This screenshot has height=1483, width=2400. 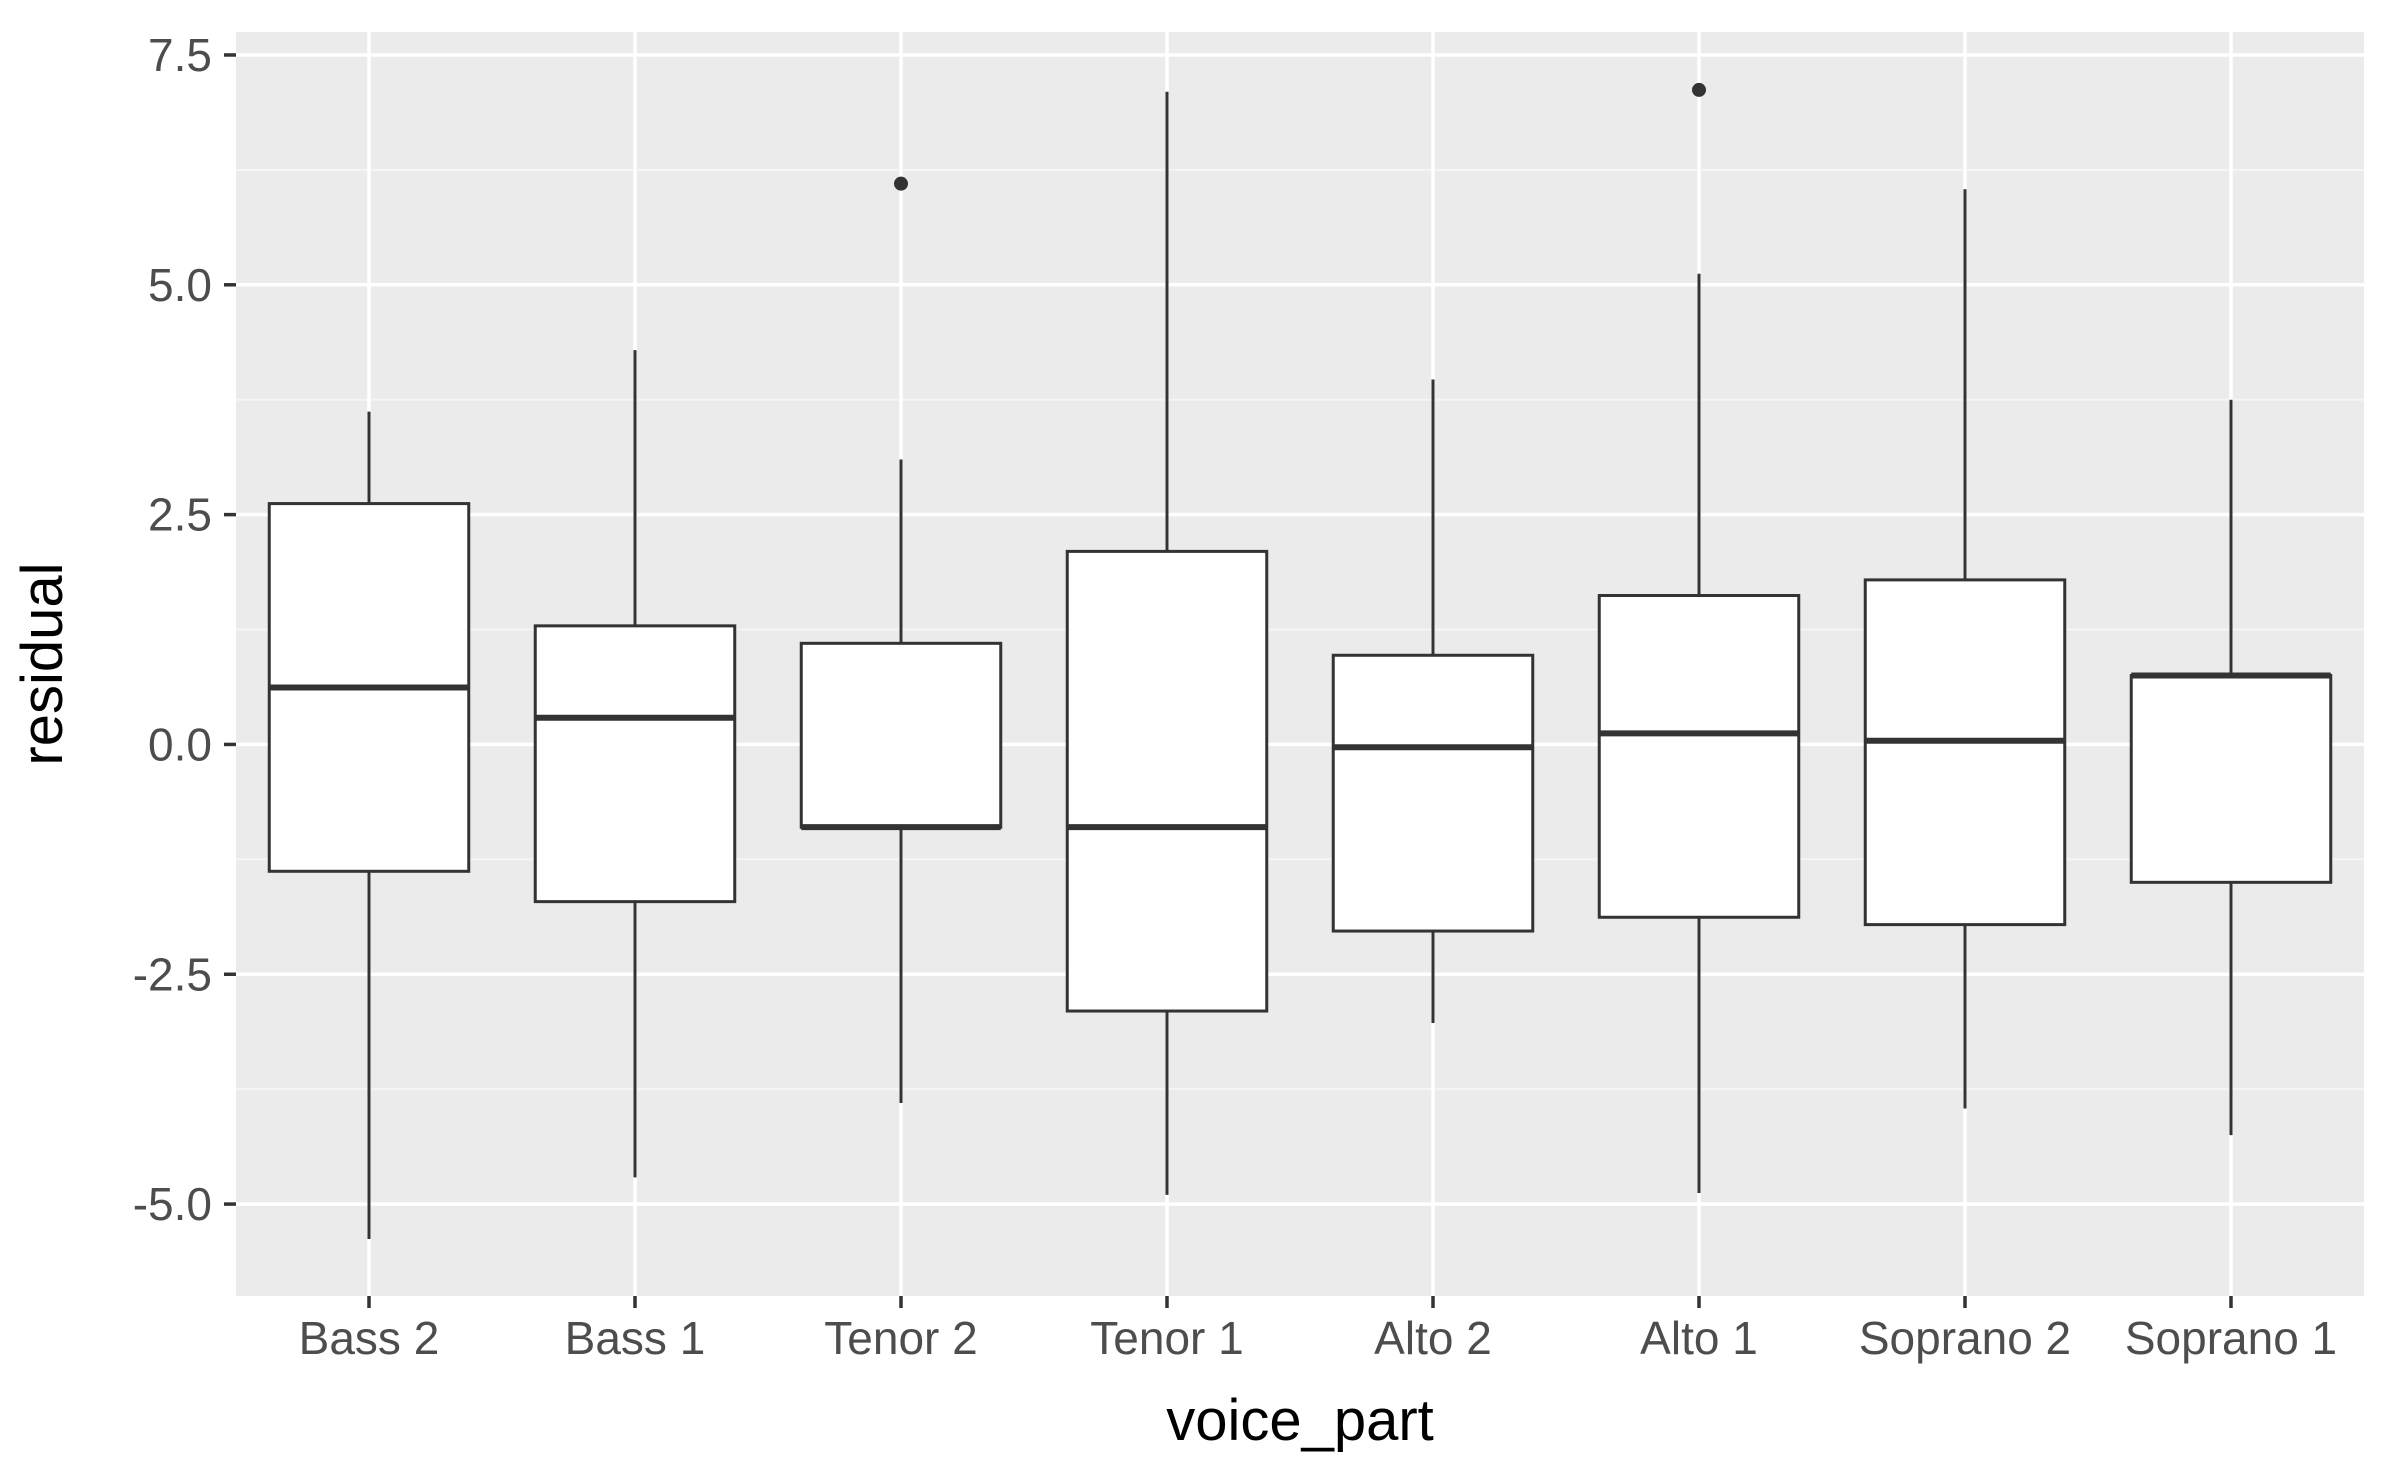 I want to click on y-axis: -5.0 -2.5 0.0 2.5 5.0 7.5, so click(x=184, y=629).